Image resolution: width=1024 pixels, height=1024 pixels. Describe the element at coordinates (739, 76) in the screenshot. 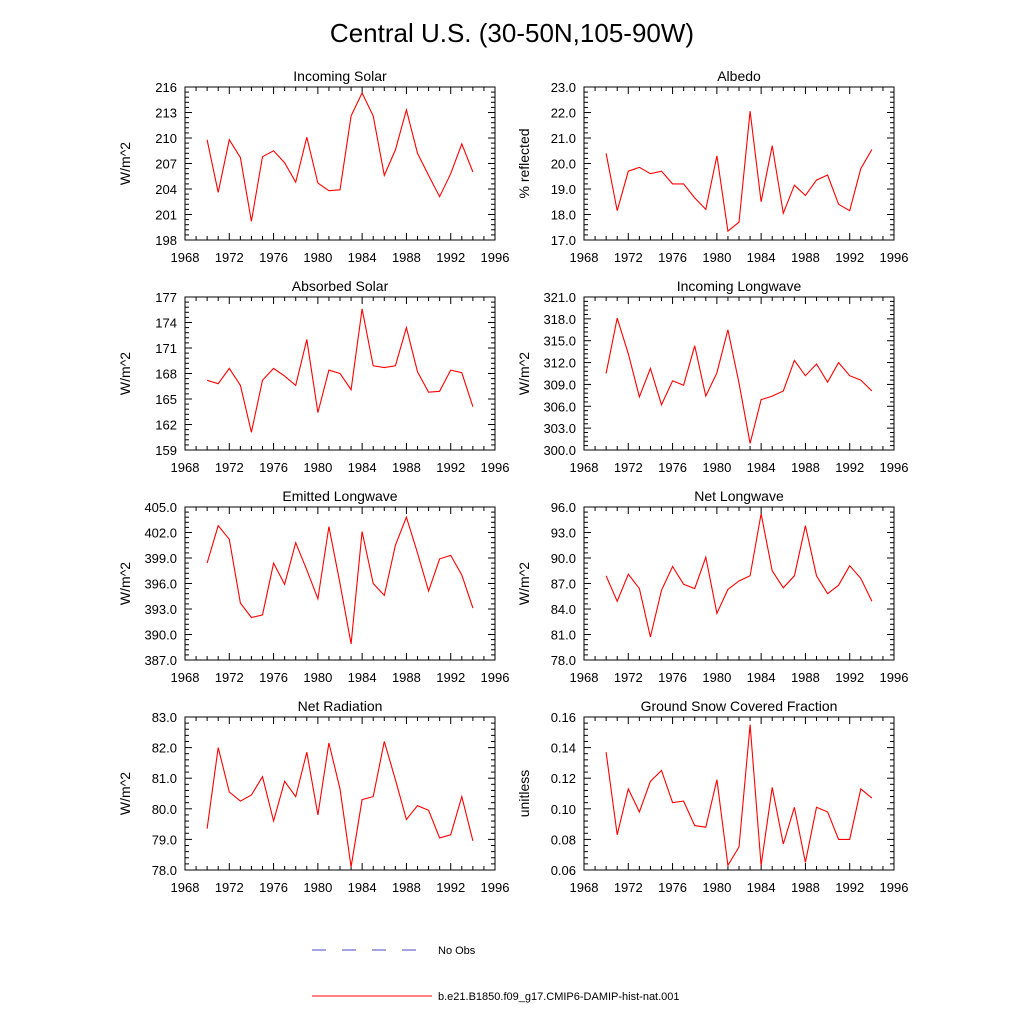

I see `panel-title: Albedo` at that location.